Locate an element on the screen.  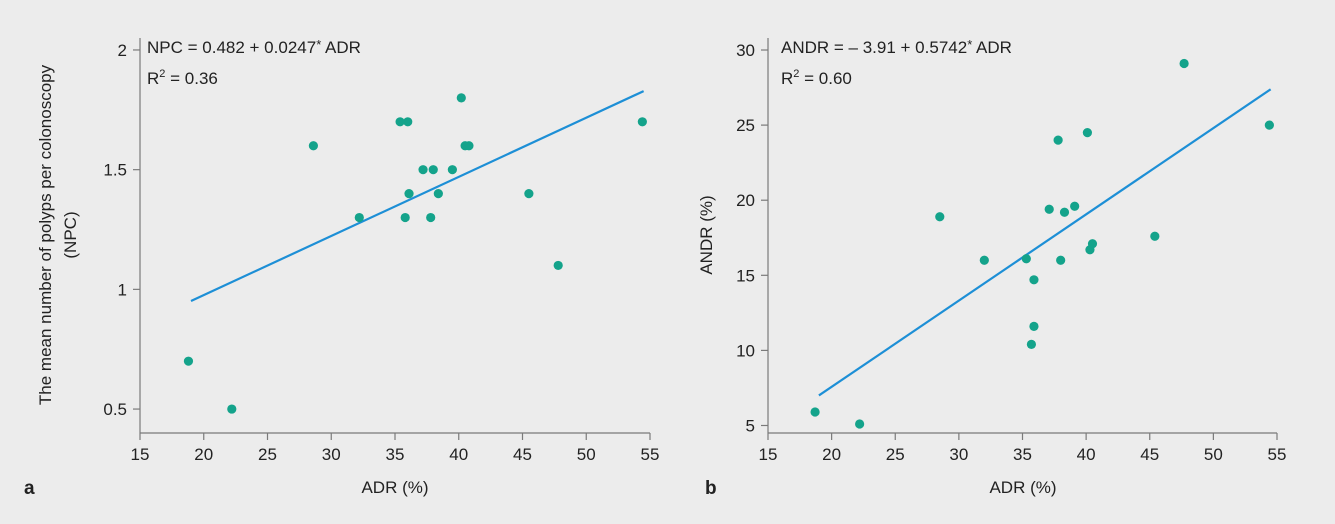
panel-b-y-label: ANDR (%) is located at coordinates (706, 234).